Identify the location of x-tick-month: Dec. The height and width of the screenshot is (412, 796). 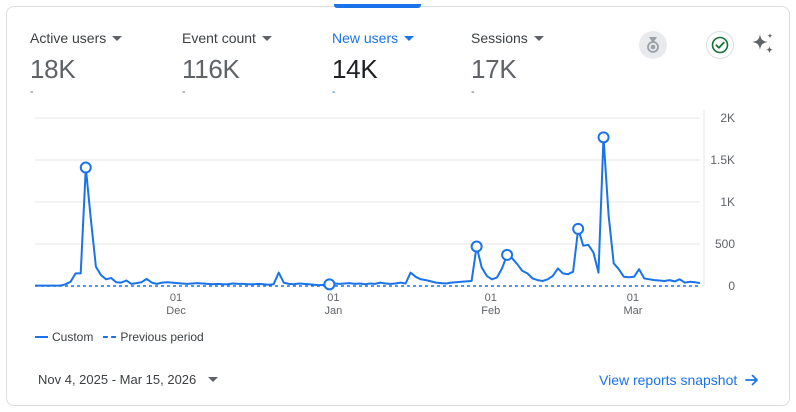
(176, 311).